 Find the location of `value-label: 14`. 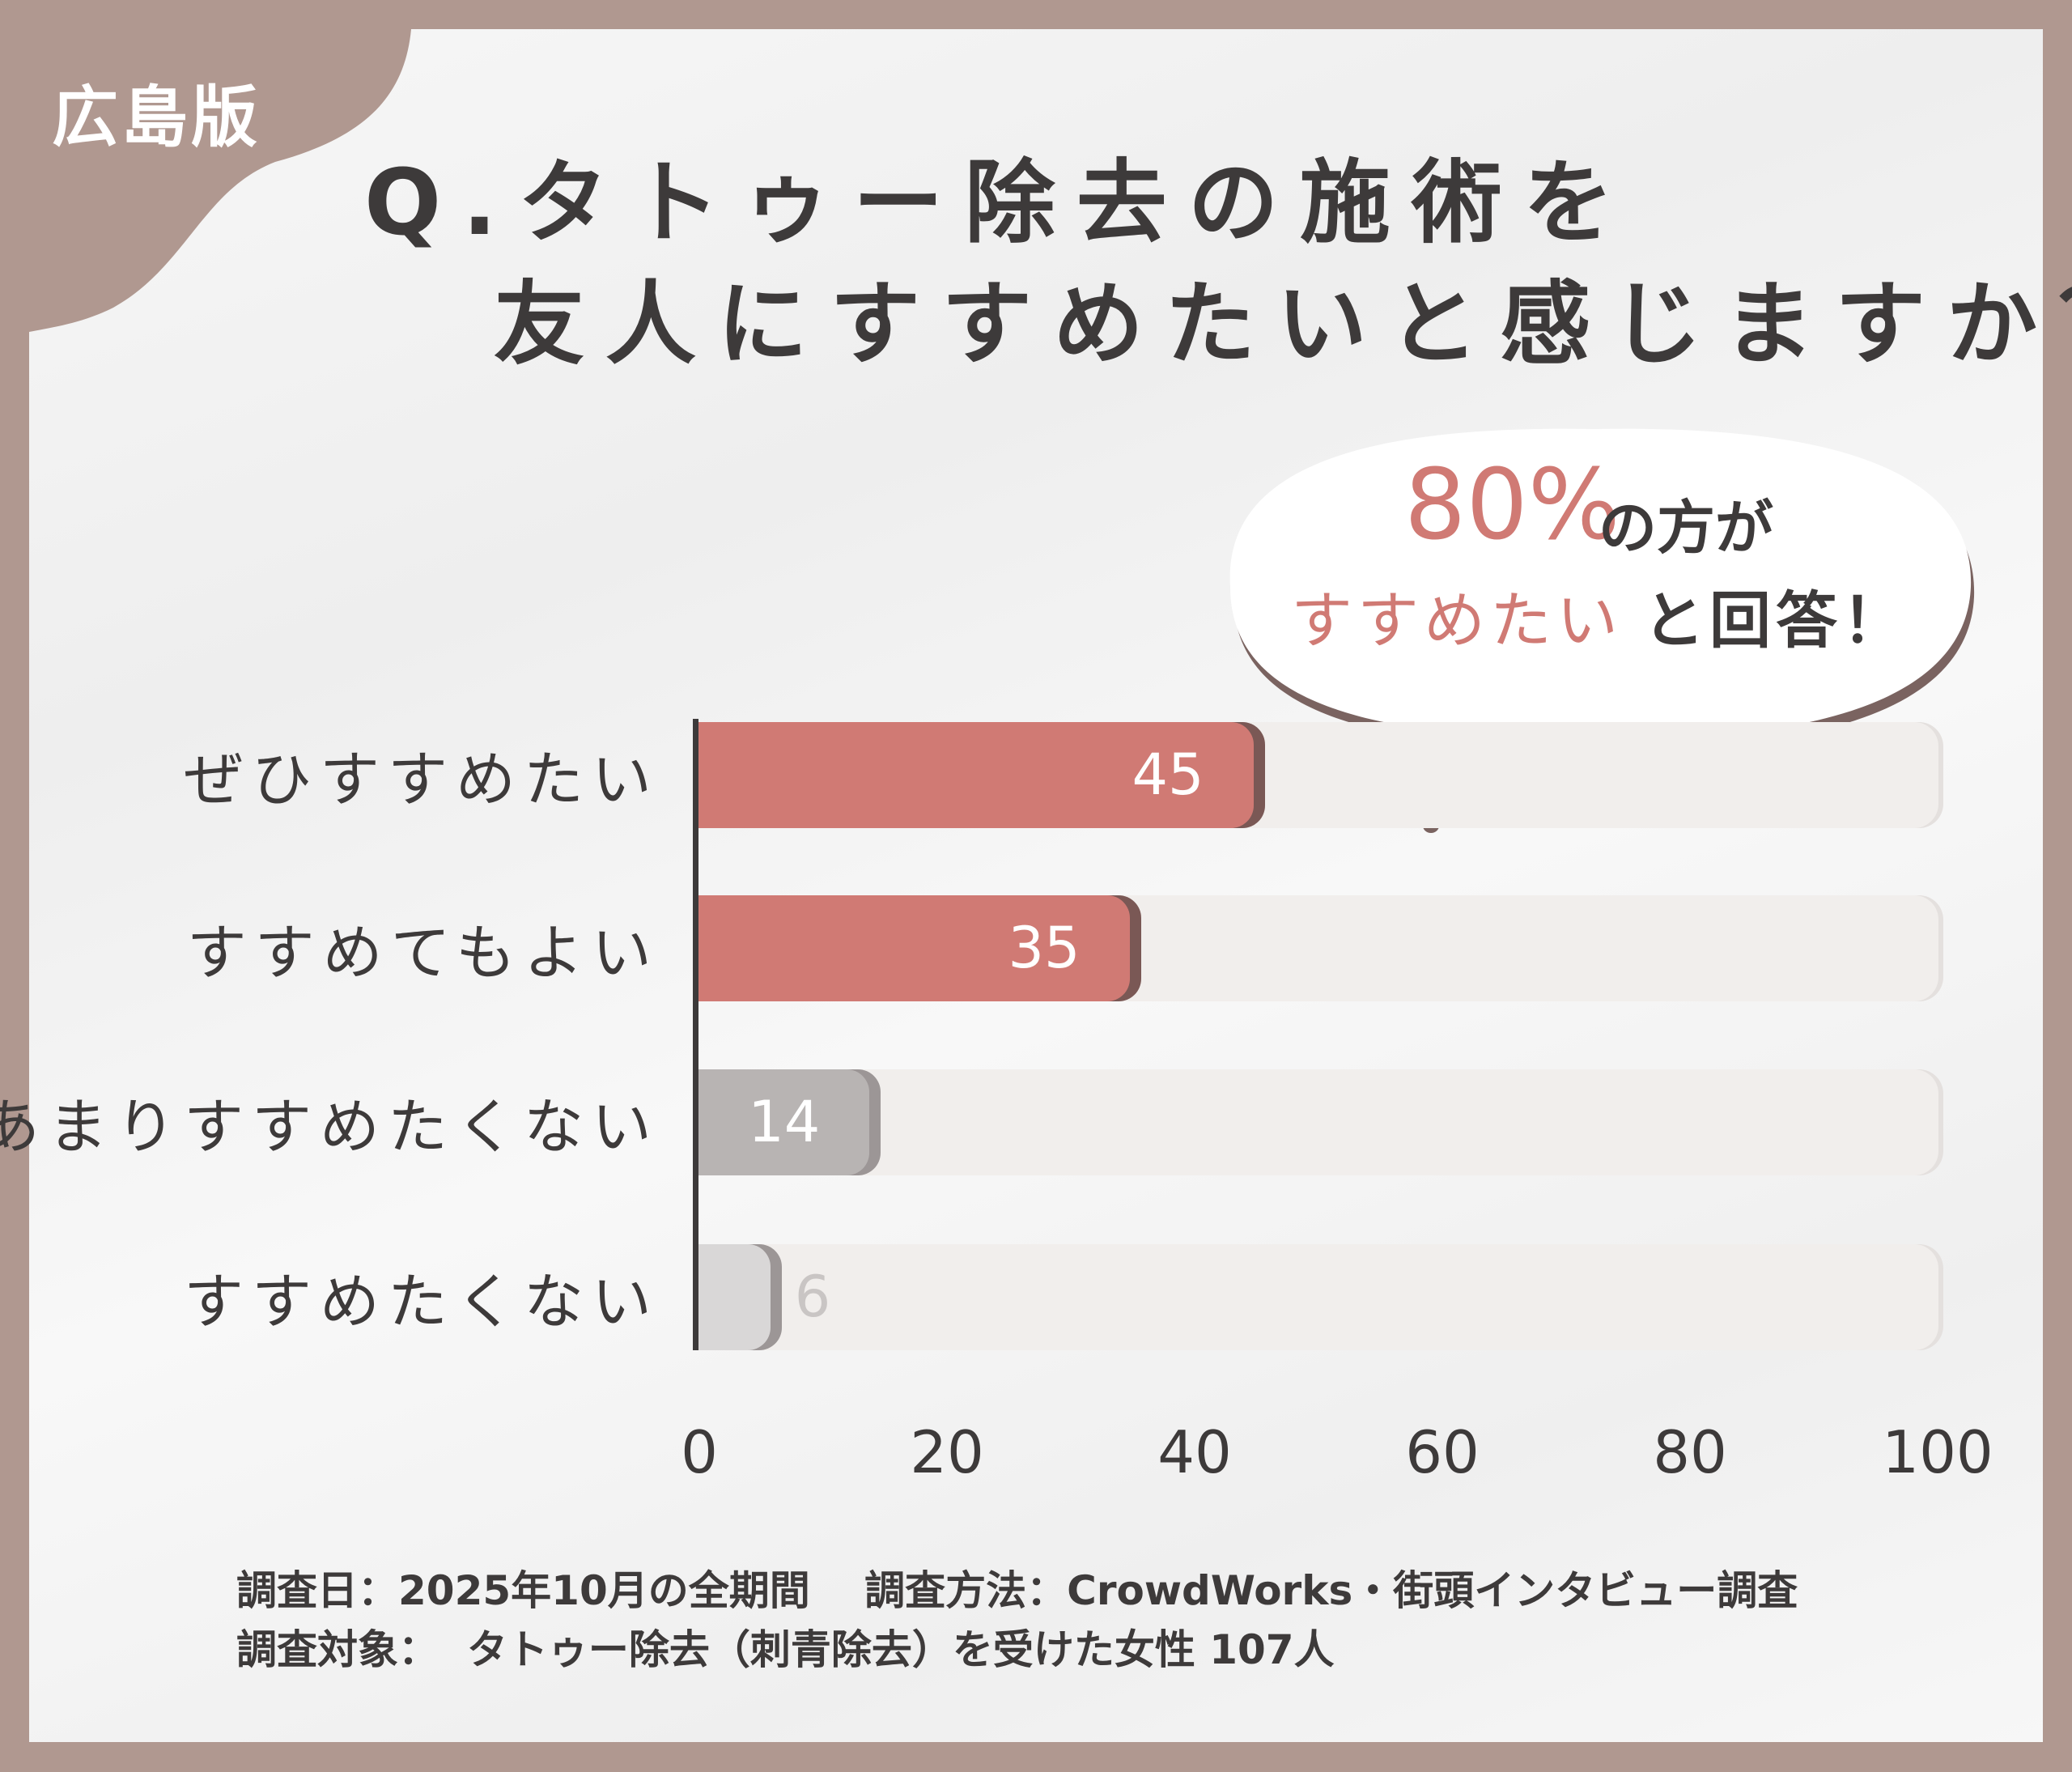

value-label: 14 is located at coordinates (784, 1122).